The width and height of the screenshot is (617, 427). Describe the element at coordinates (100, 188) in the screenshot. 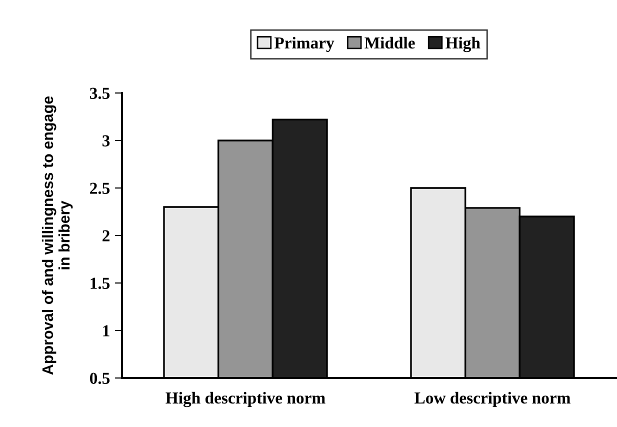

I see `y-tick-label: 2.5` at that location.